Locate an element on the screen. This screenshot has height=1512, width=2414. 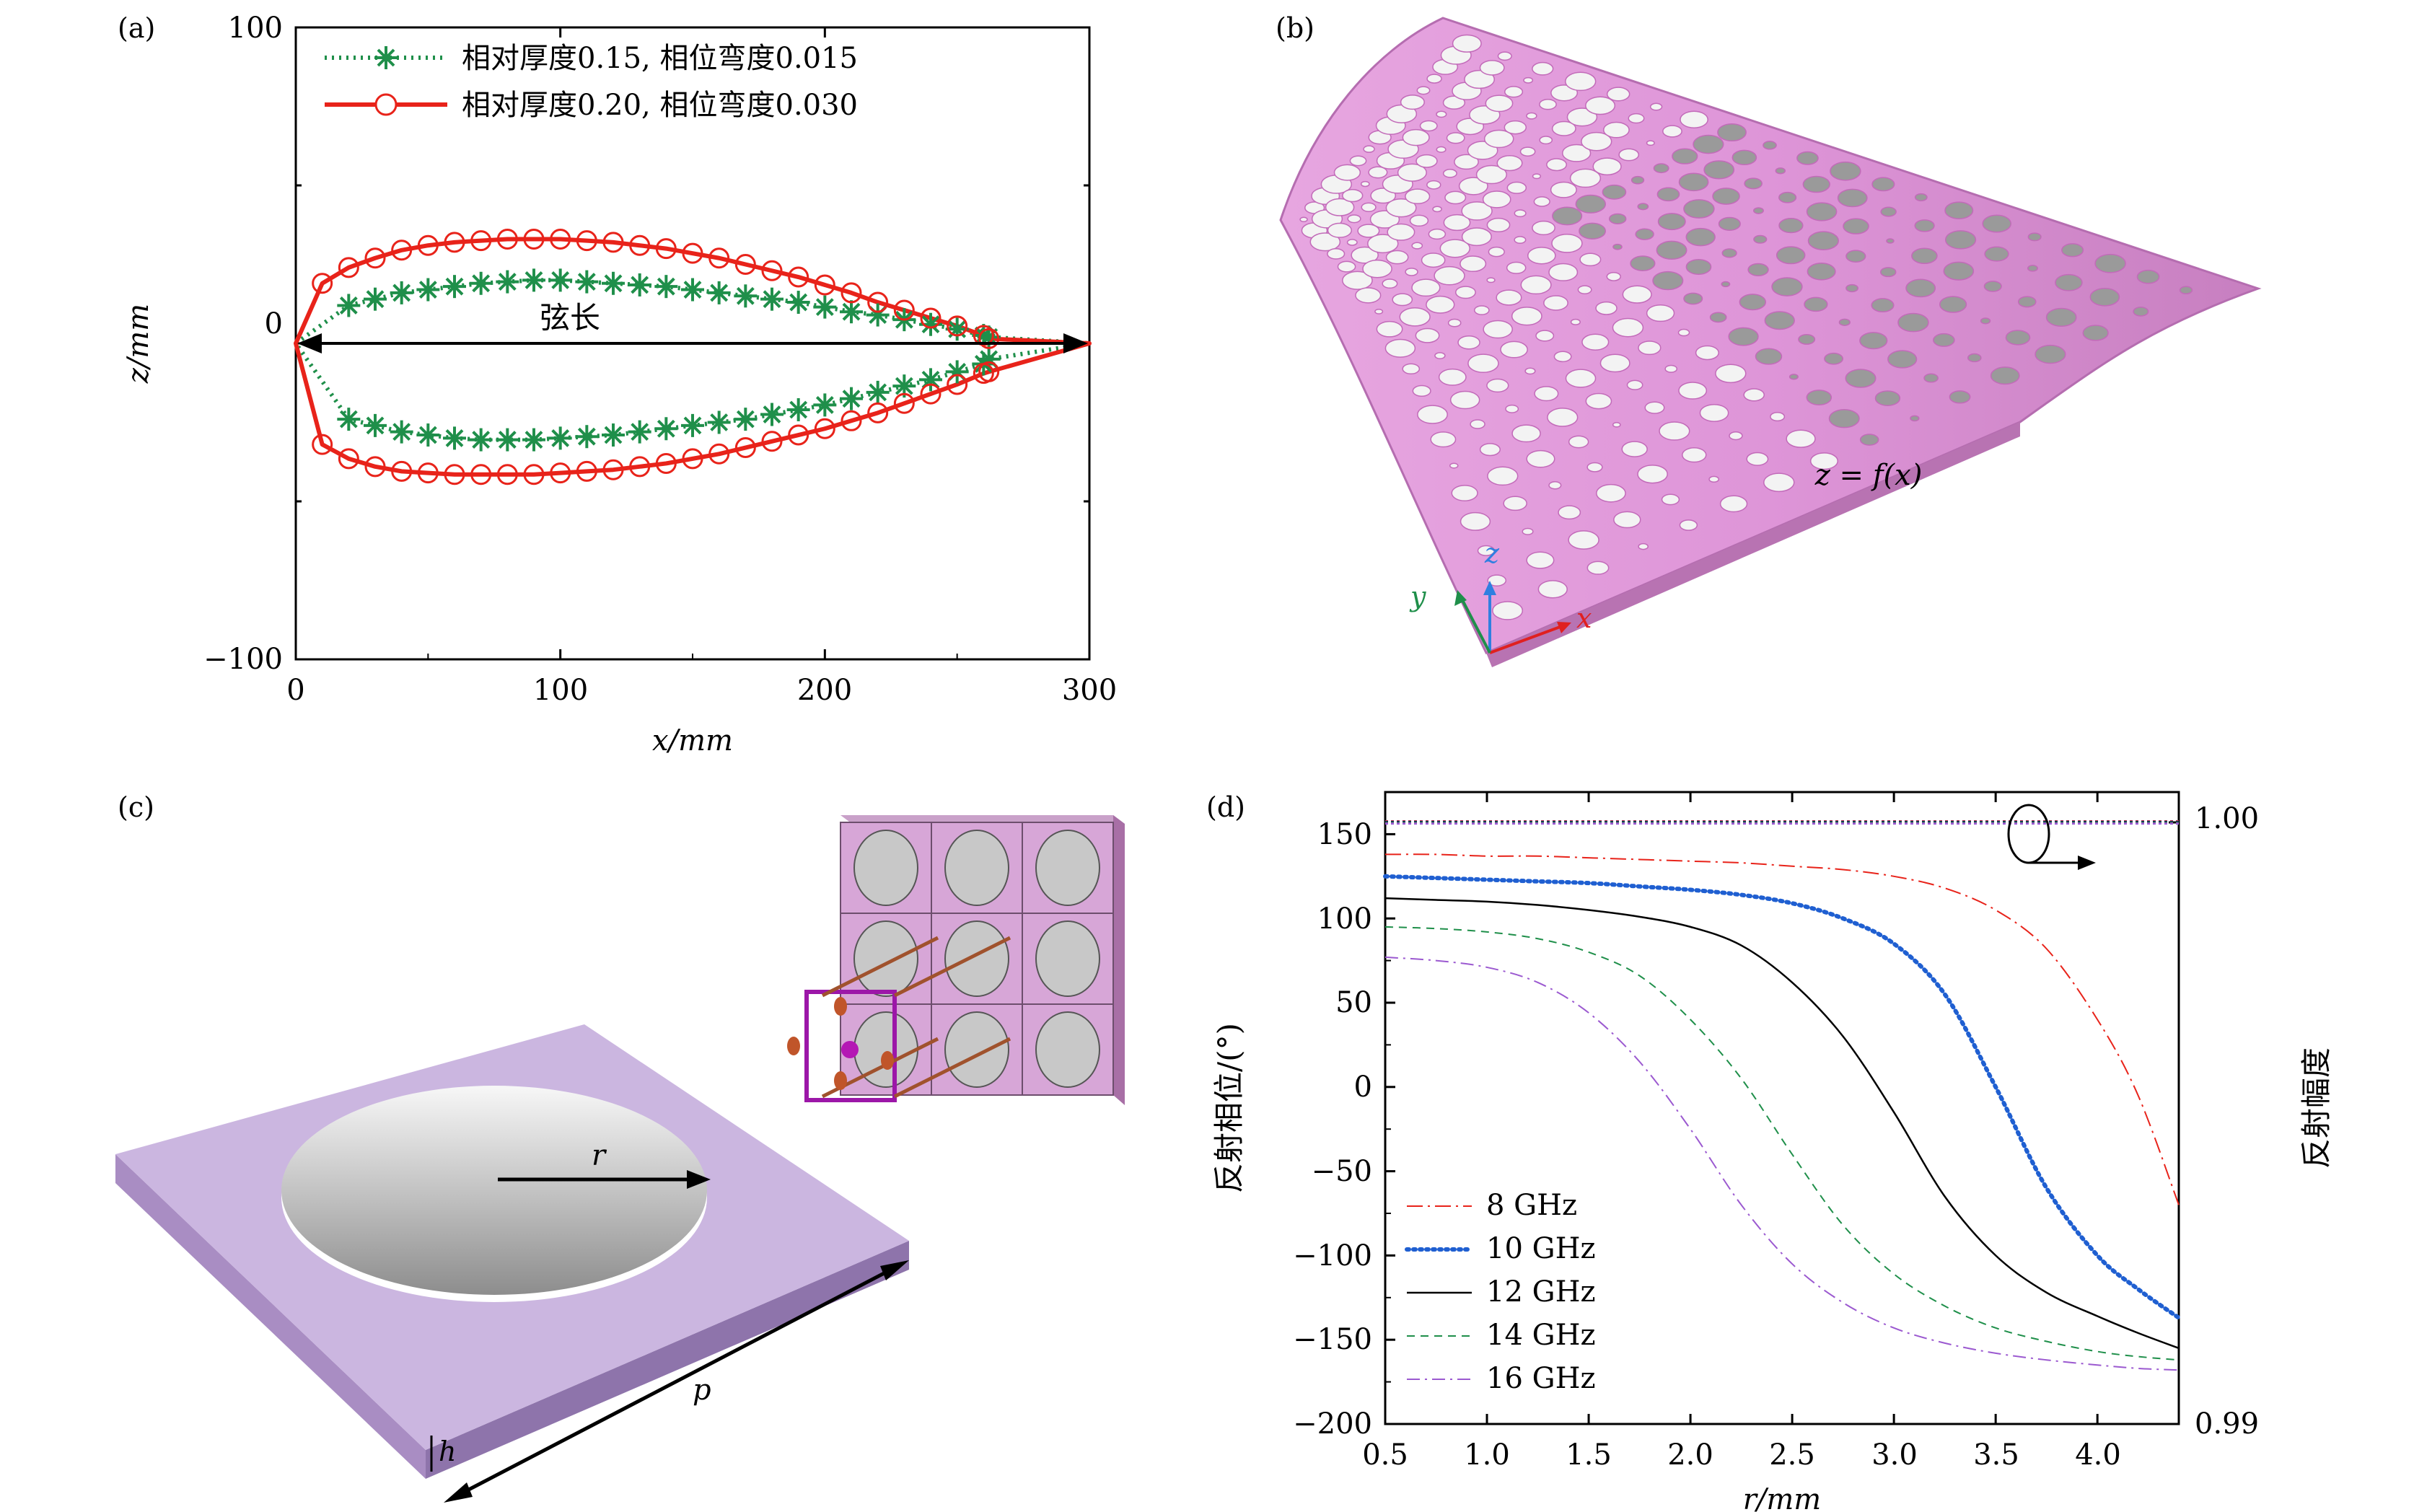
panel-d-frame is located at coordinates (1782, 1108).